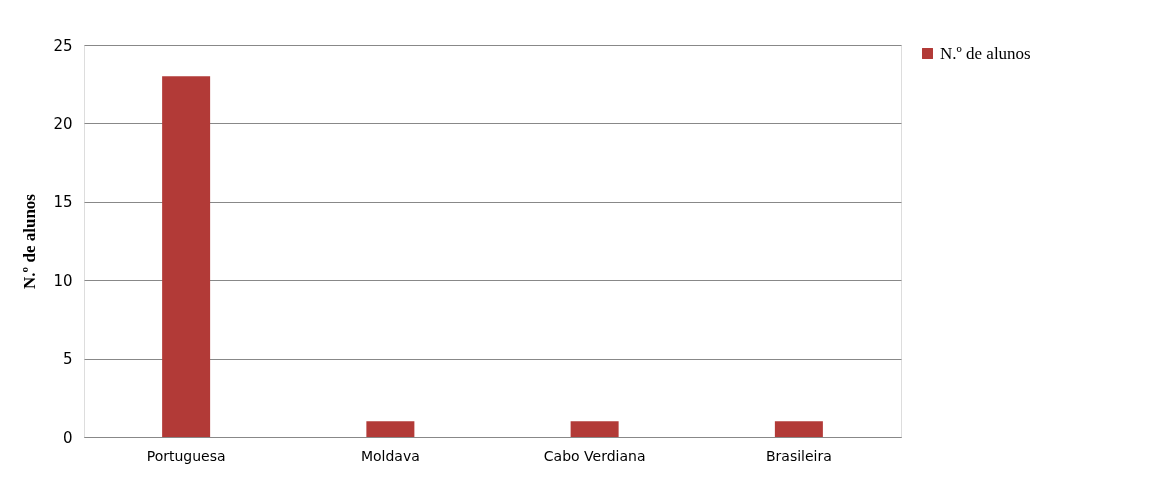  What do you see at coordinates (798, 455) in the screenshot?
I see `x-tick-label: Brasileira` at bounding box center [798, 455].